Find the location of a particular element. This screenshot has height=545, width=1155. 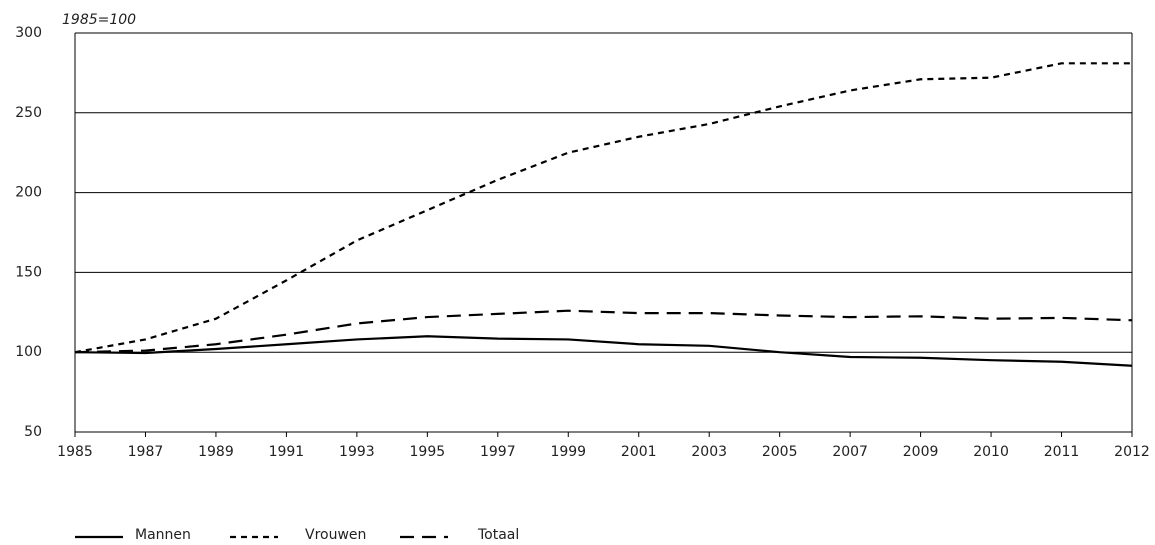

x-tick-label: 2007 is located at coordinates (850, 452).